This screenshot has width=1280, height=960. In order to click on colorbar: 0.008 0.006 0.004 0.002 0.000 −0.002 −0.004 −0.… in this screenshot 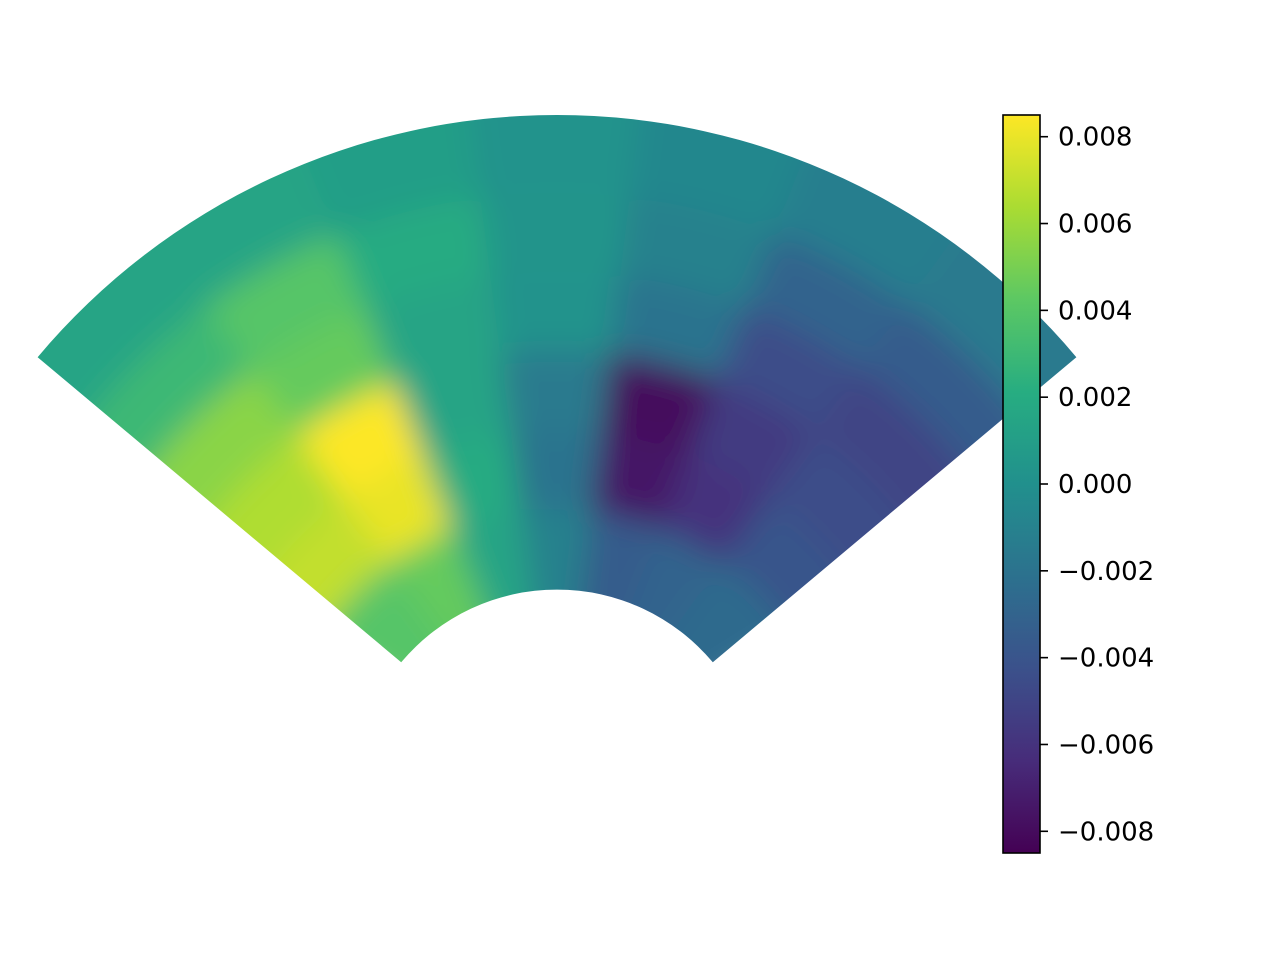, I will do `click(1078, 484)`.